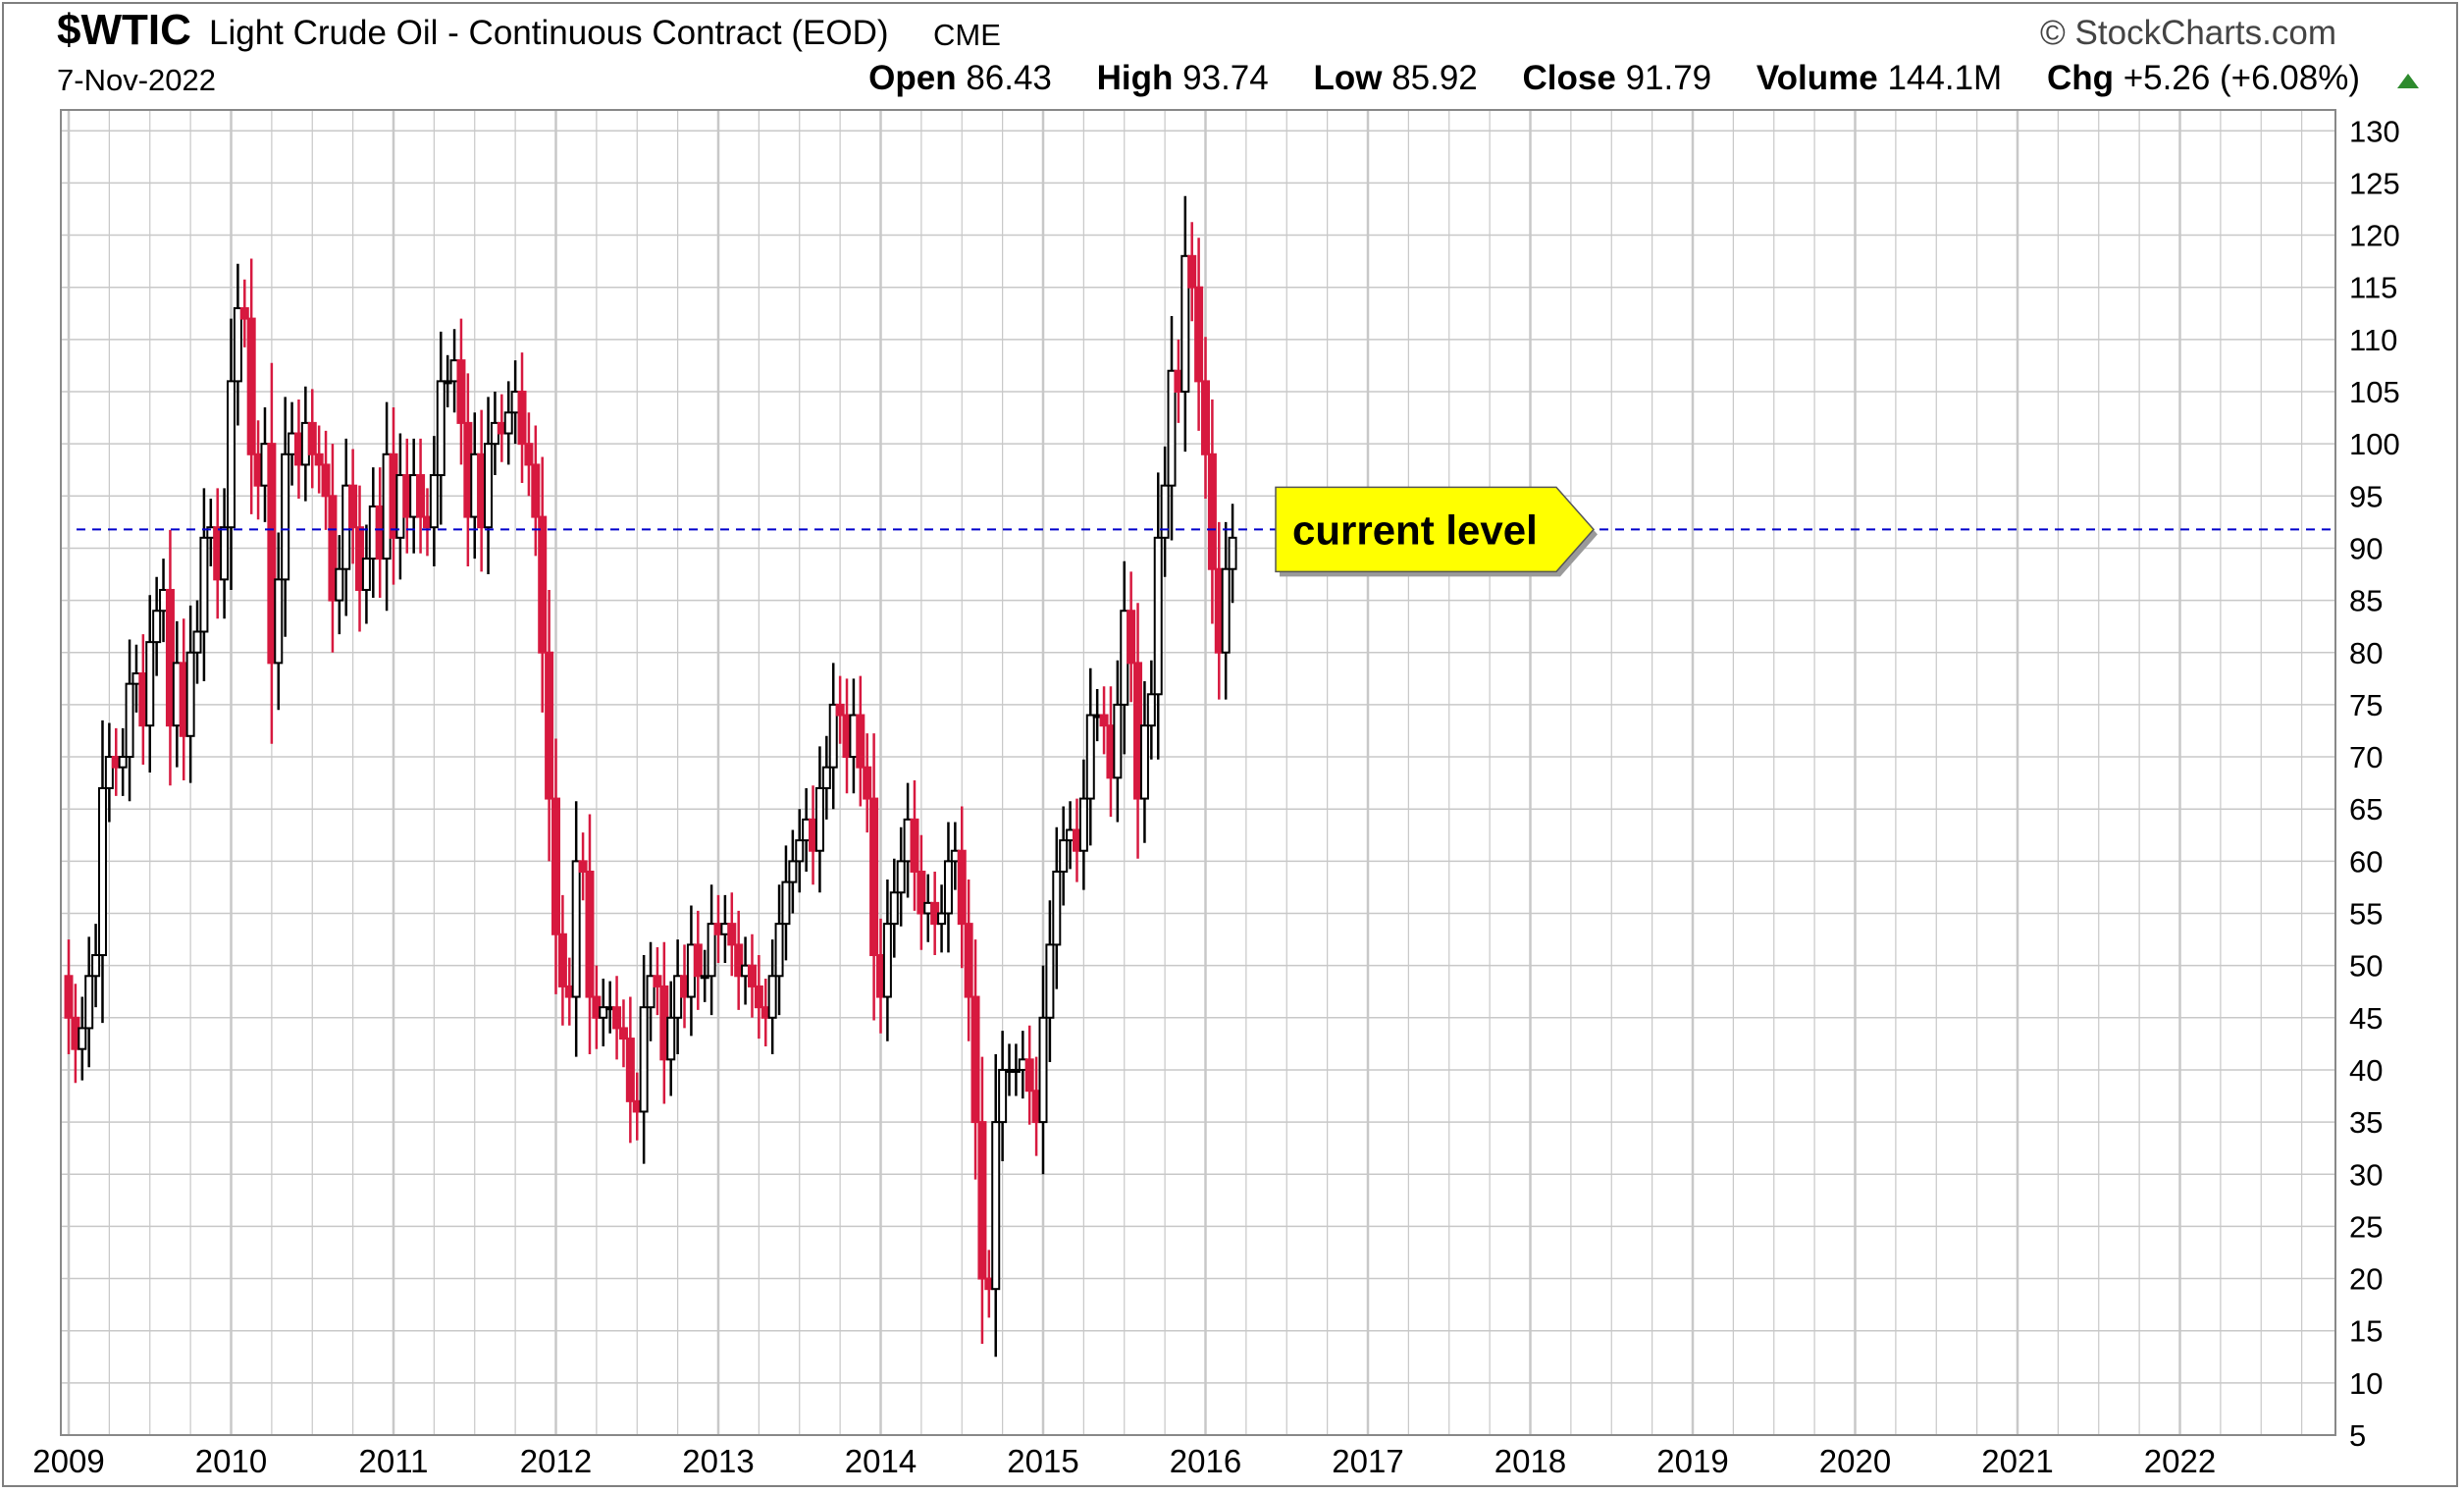 Image resolution: width=2464 pixels, height=1493 pixels. What do you see at coordinates (2366, 496) in the screenshot?
I see `y-tick-label: 95` at bounding box center [2366, 496].